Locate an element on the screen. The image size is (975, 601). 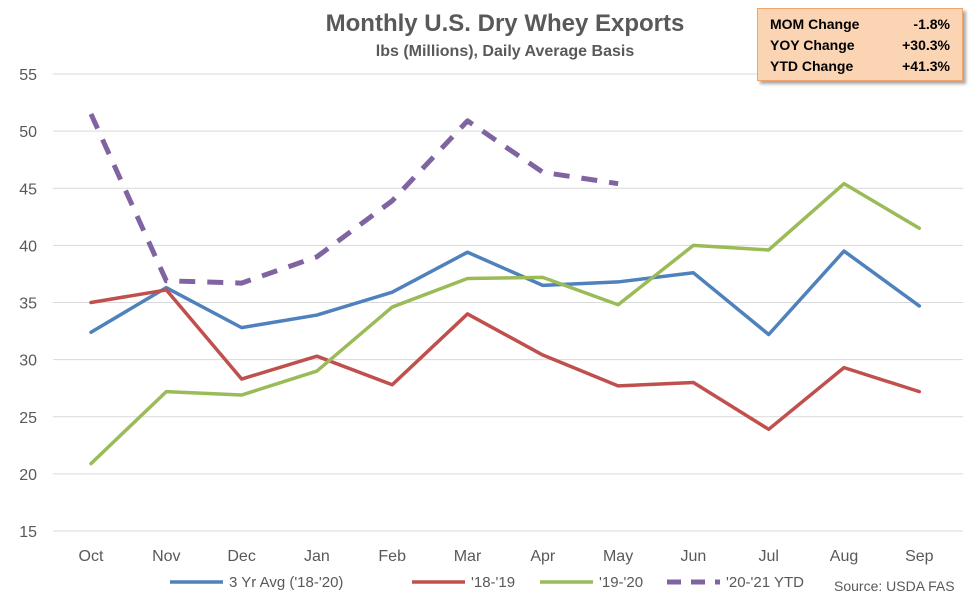
legend-label-3-yr-avg-18-20: 3 Yr Avg ('18-'20) is located at coordinates (286, 582).